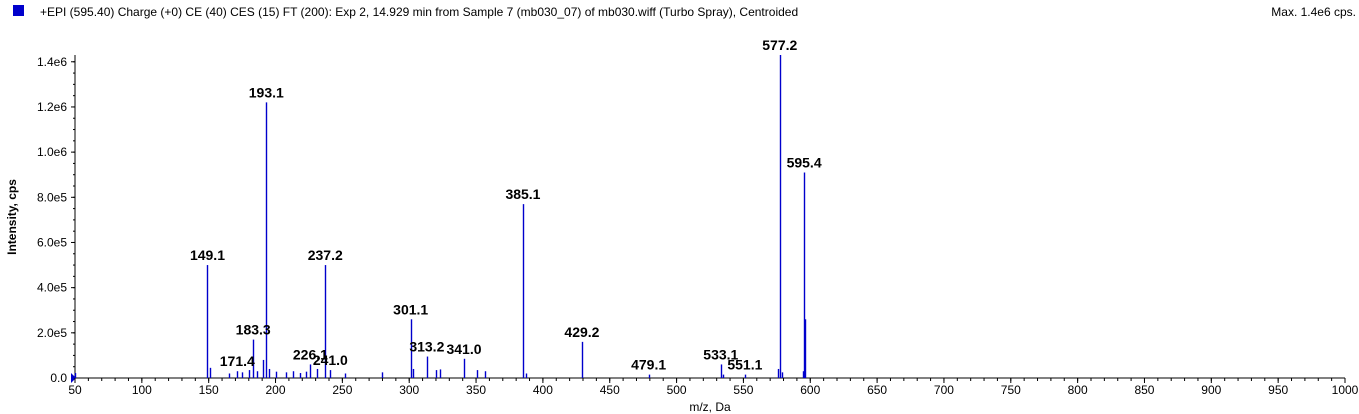 This screenshot has height=414, width=1359. What do you see at coordinates (75, 390) in the screenshot?
I see `x-tick-label: 50` at bounding box center [75, 390].